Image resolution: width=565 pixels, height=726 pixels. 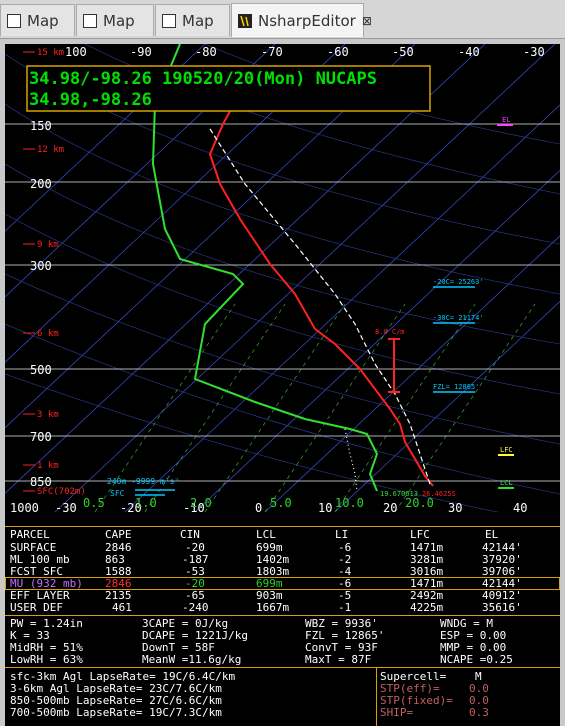 I want to click on pressure-label: 1000, so click(x=24, y=508).